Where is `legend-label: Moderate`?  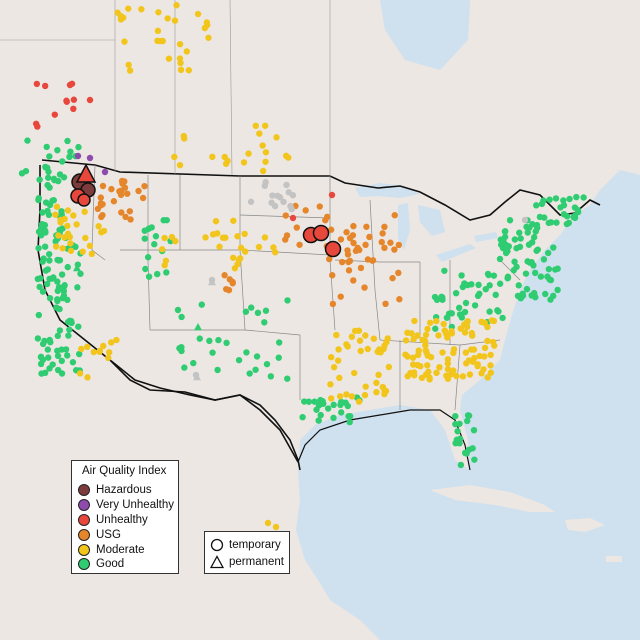 legend-label: Moderate is located at coordinates (120, 550).